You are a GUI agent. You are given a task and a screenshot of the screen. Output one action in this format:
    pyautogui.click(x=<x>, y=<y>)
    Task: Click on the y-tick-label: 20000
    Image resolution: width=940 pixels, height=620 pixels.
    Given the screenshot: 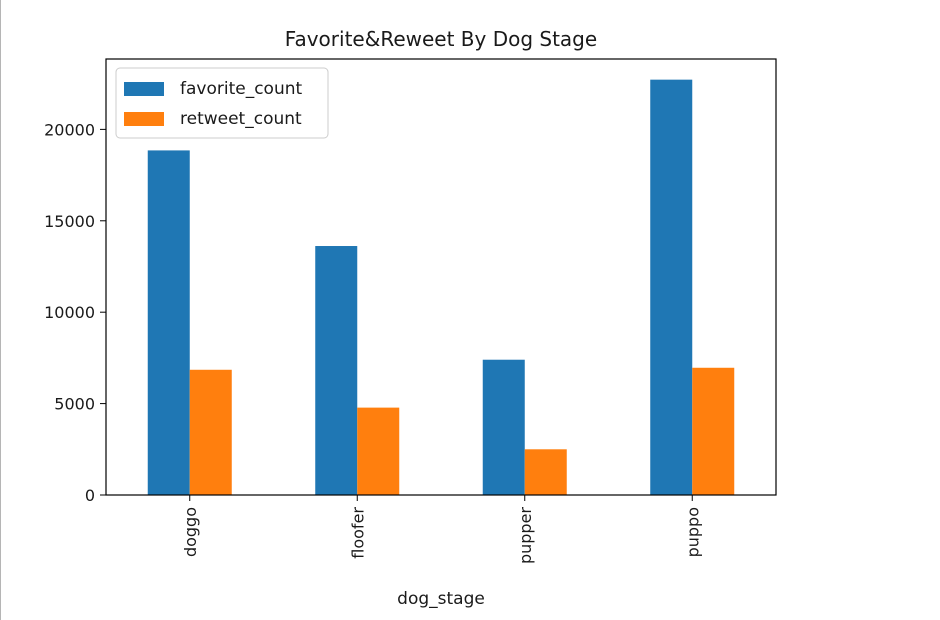 What is the action you would take?
    pyautogui.click(x=69, y=129)
    